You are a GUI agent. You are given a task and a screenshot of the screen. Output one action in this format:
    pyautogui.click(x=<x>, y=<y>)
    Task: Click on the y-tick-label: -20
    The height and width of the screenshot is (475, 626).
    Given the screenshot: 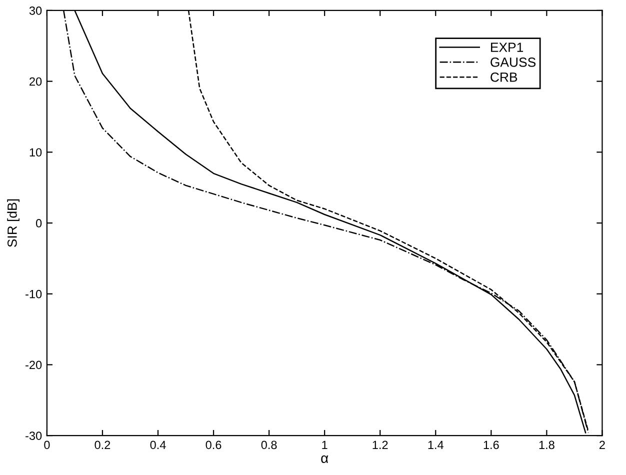 What is the action you would take?
    pyautogui.click(x=34, y=365)
    